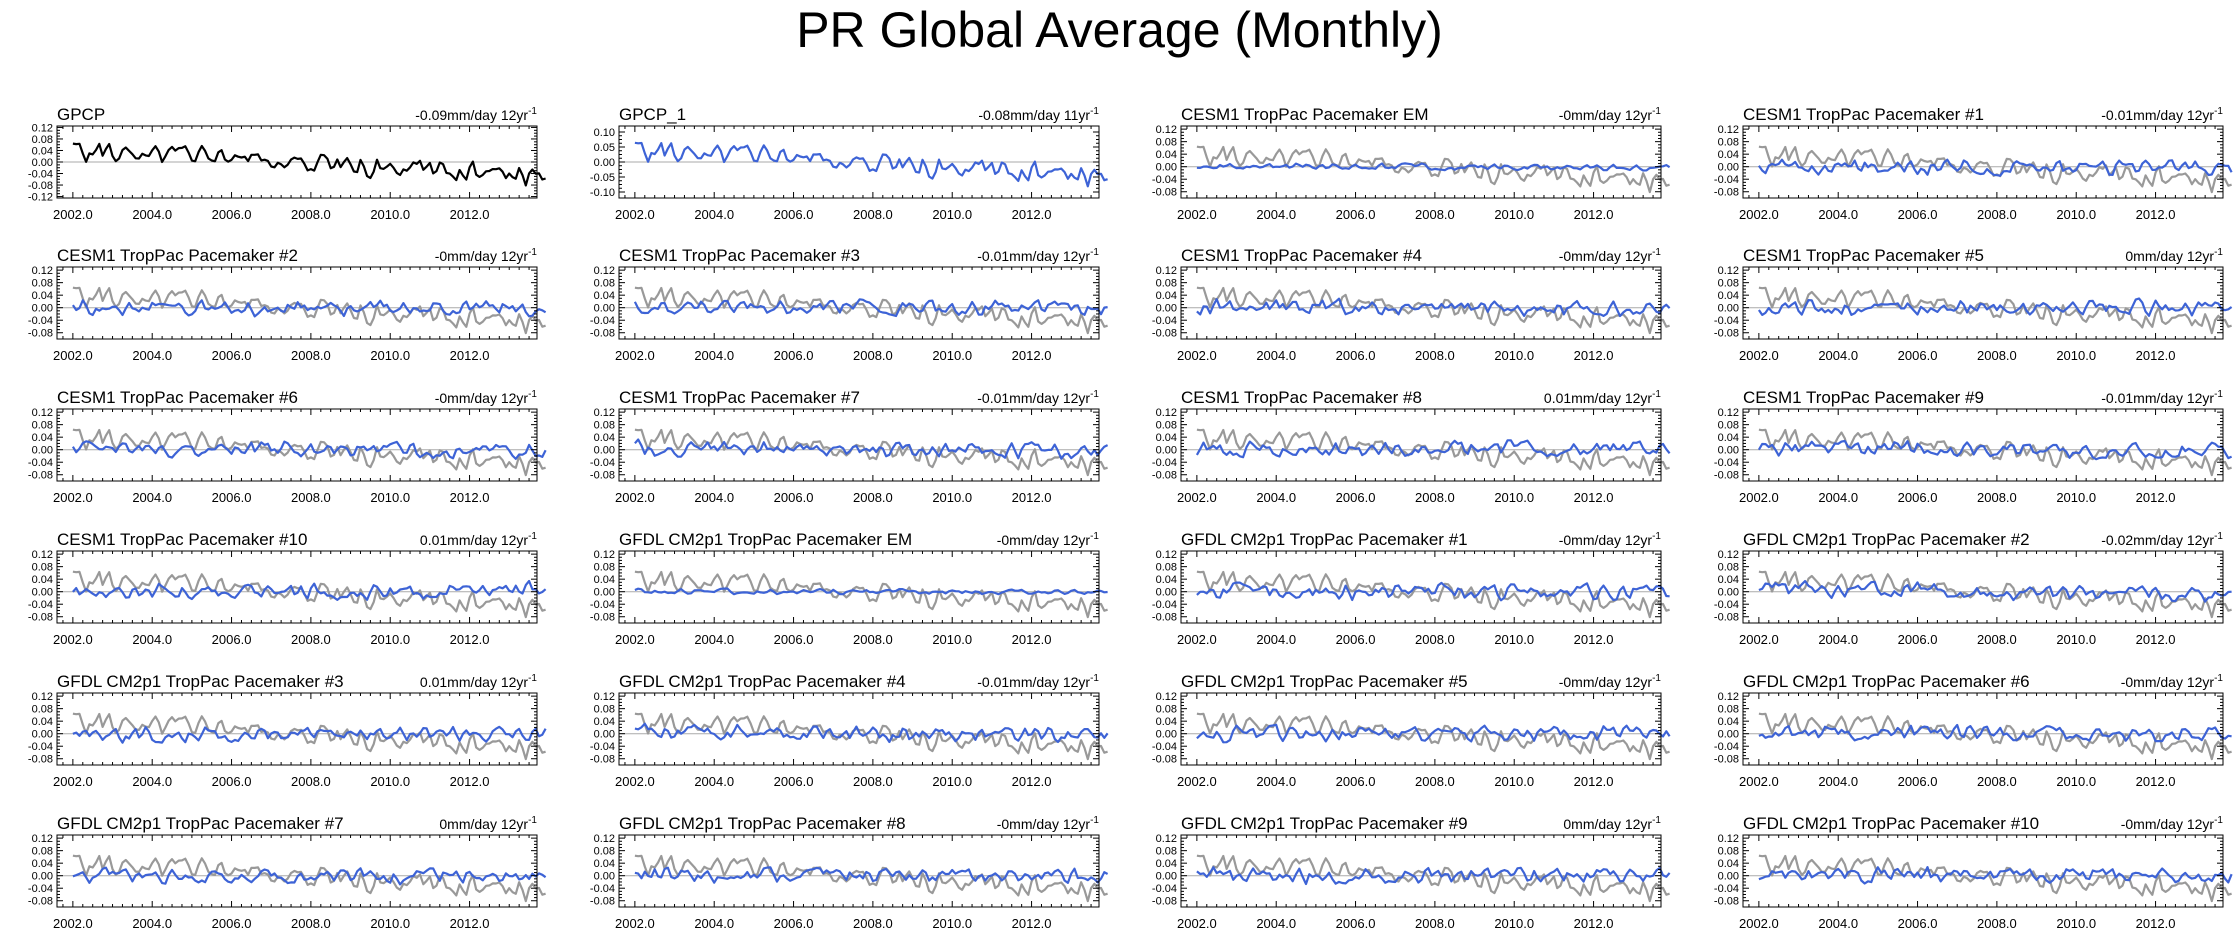 This screenshot has height=952, width=2239. What do you see at coordinates (1863, 397) in the screenshot?
I see `panel-title: CESM1 TropPac Pacemaker #9` at bounding box center [1863, 397].